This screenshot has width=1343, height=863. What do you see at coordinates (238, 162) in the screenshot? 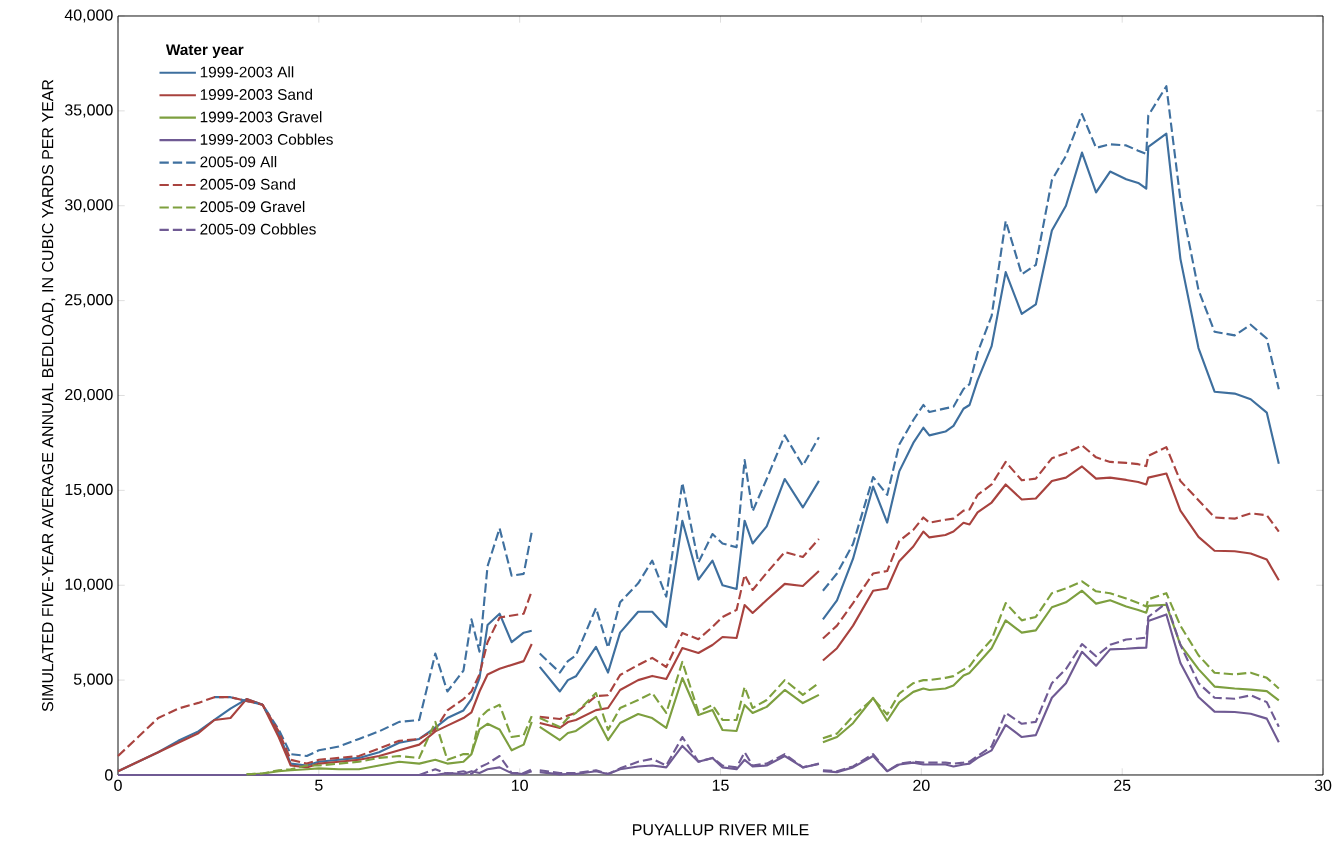
I see `legend-label: 2005-09 All` at bounding box center [238, 162].